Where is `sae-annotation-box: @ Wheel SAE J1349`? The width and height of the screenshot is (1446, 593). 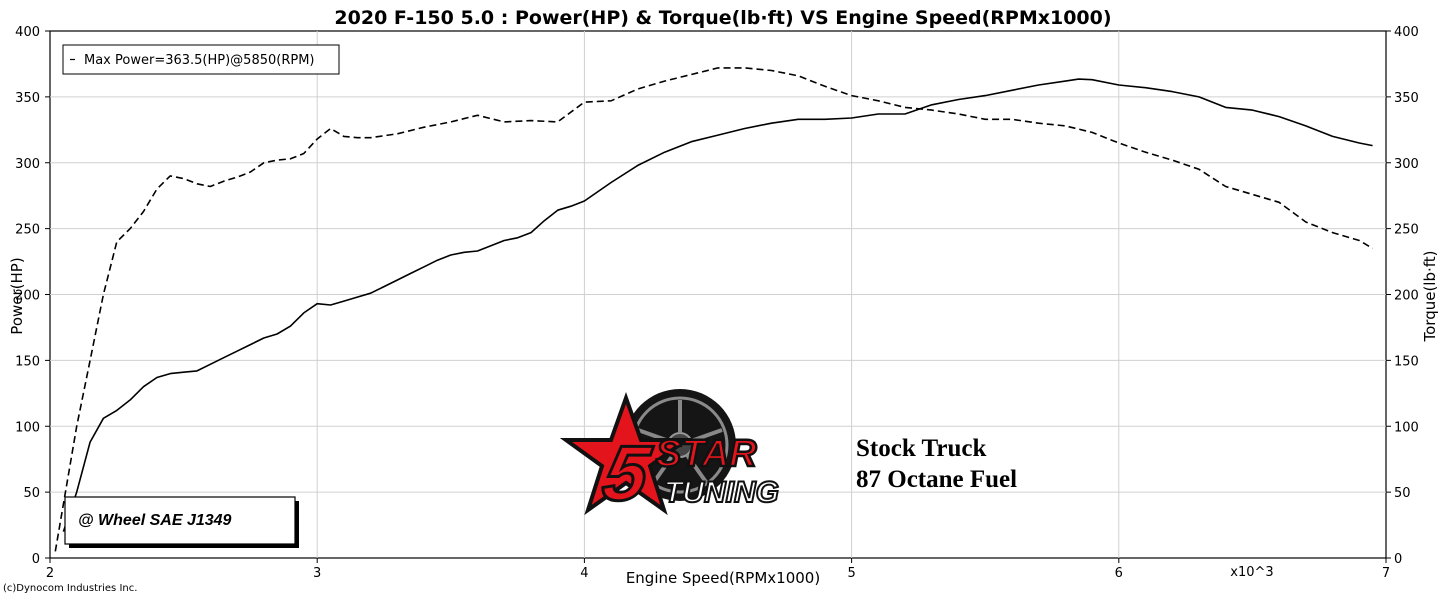 sae-annotation-box: @ Wheel SAE J1349 is located at coordinates (181, 522).